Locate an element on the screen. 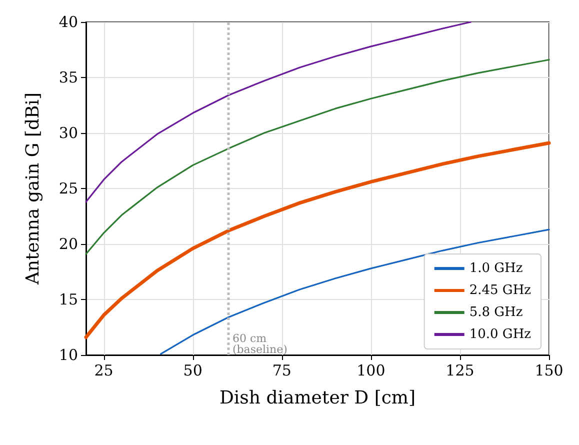 Image resolution: width=579 pixels, height=445 pixels. x-tick-label: 150 is located at coordinates (549, 371).